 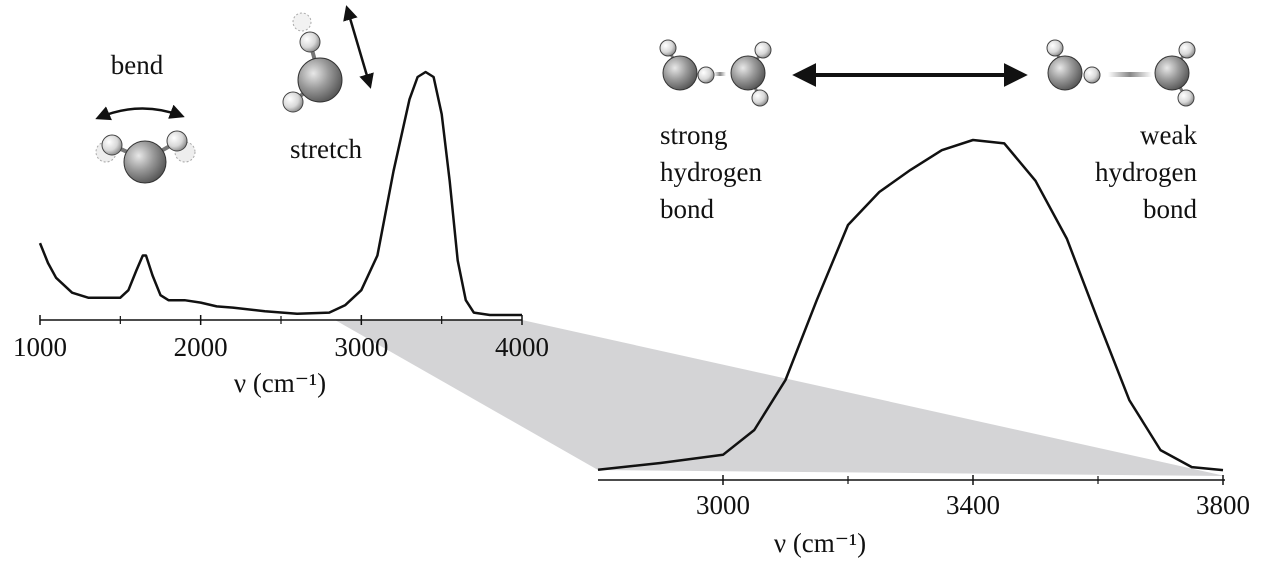 What do you see at coordinates (328, 59) in the screenshot?
I see `stretch-molecule` at bounding box center [328, 59].